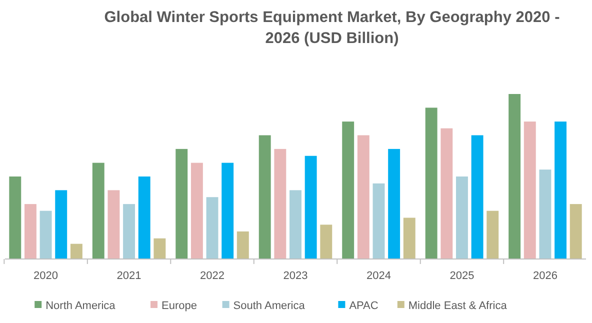 The image size is (592, 323). I want to click on legend-label: APAC, so click(363, 306).